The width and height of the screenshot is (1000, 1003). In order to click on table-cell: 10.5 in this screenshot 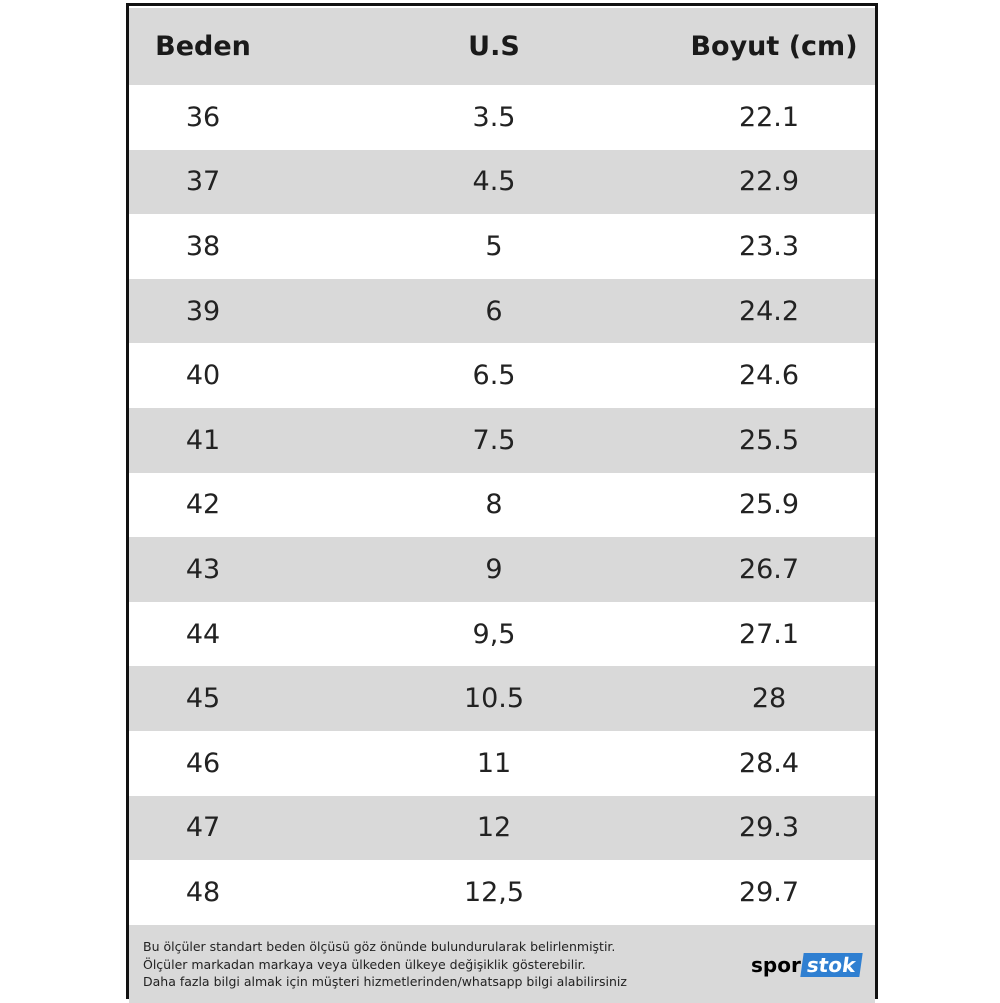, I will do `click(494, 699)`.